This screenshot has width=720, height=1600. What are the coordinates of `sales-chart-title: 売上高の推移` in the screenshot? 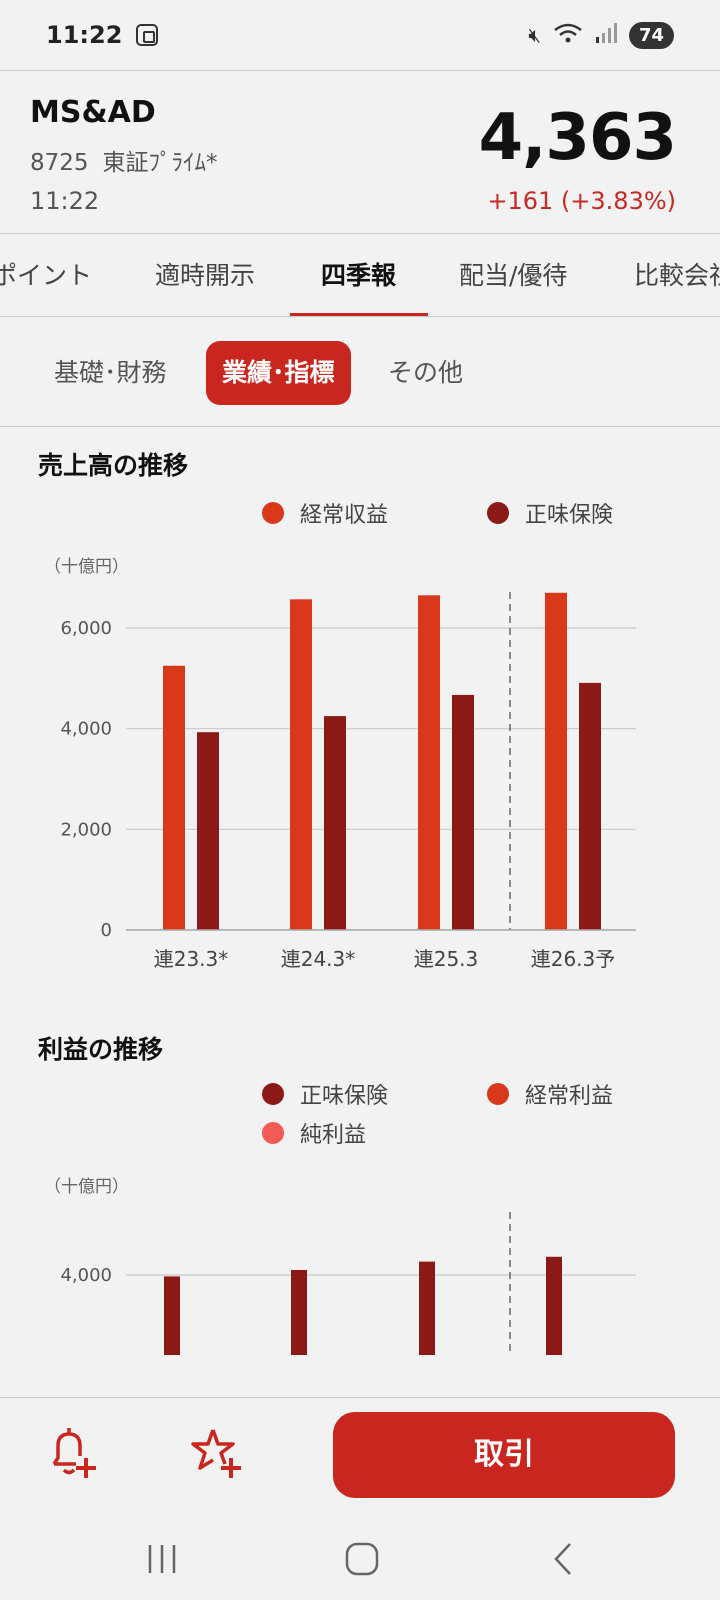 It's located at (113, 465).